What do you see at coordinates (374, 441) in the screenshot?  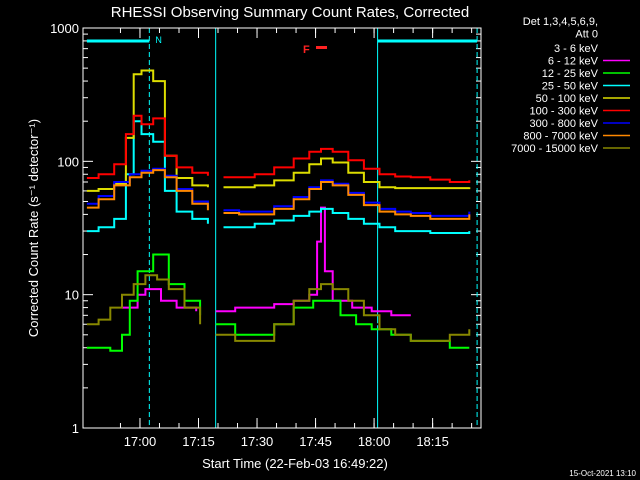 I see `x-tick-label: 18:00` at bounding box center [374, 441].